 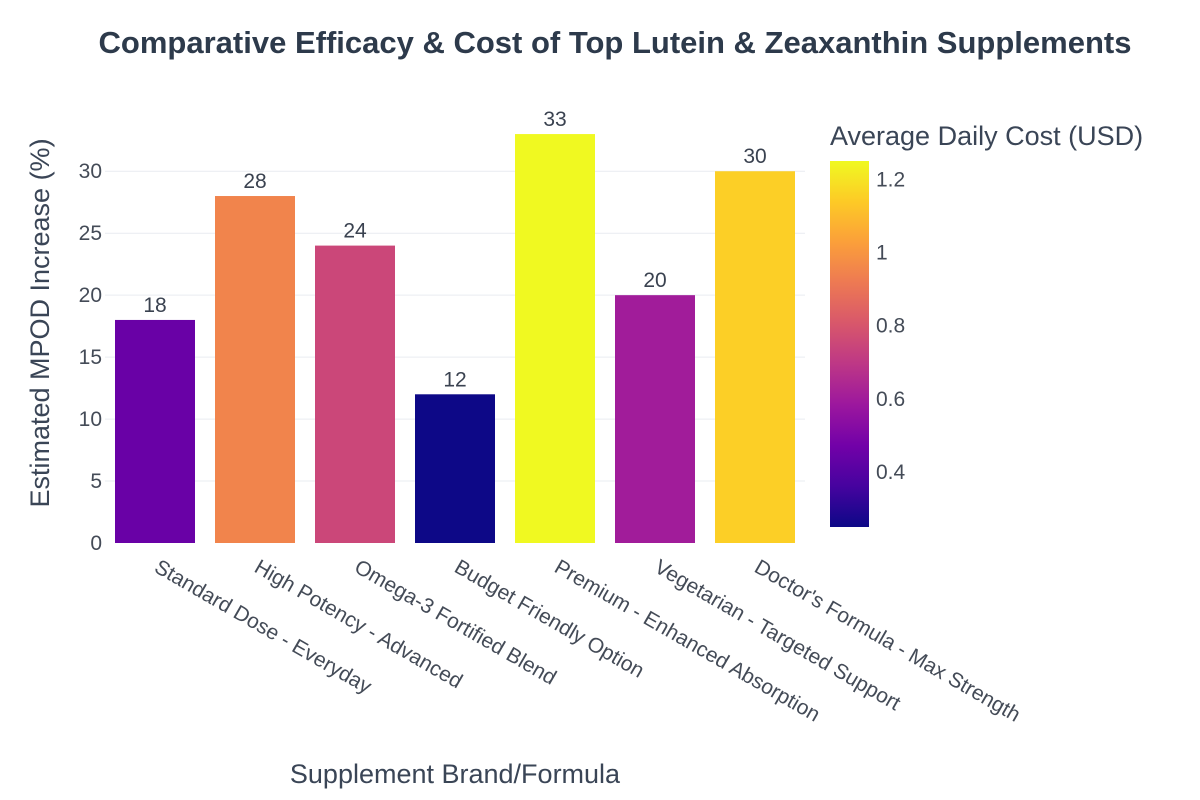 I want to click on y-tick-label: 25, so click(x=90, y=233).